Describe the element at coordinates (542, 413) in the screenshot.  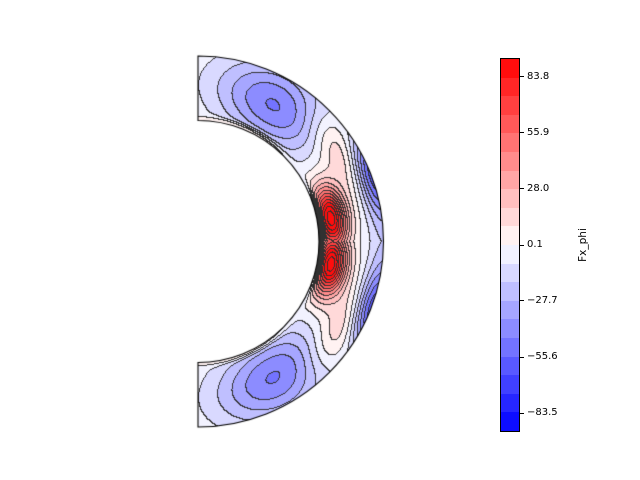
I see `colorbar-tick-label: −83.5` at that location.